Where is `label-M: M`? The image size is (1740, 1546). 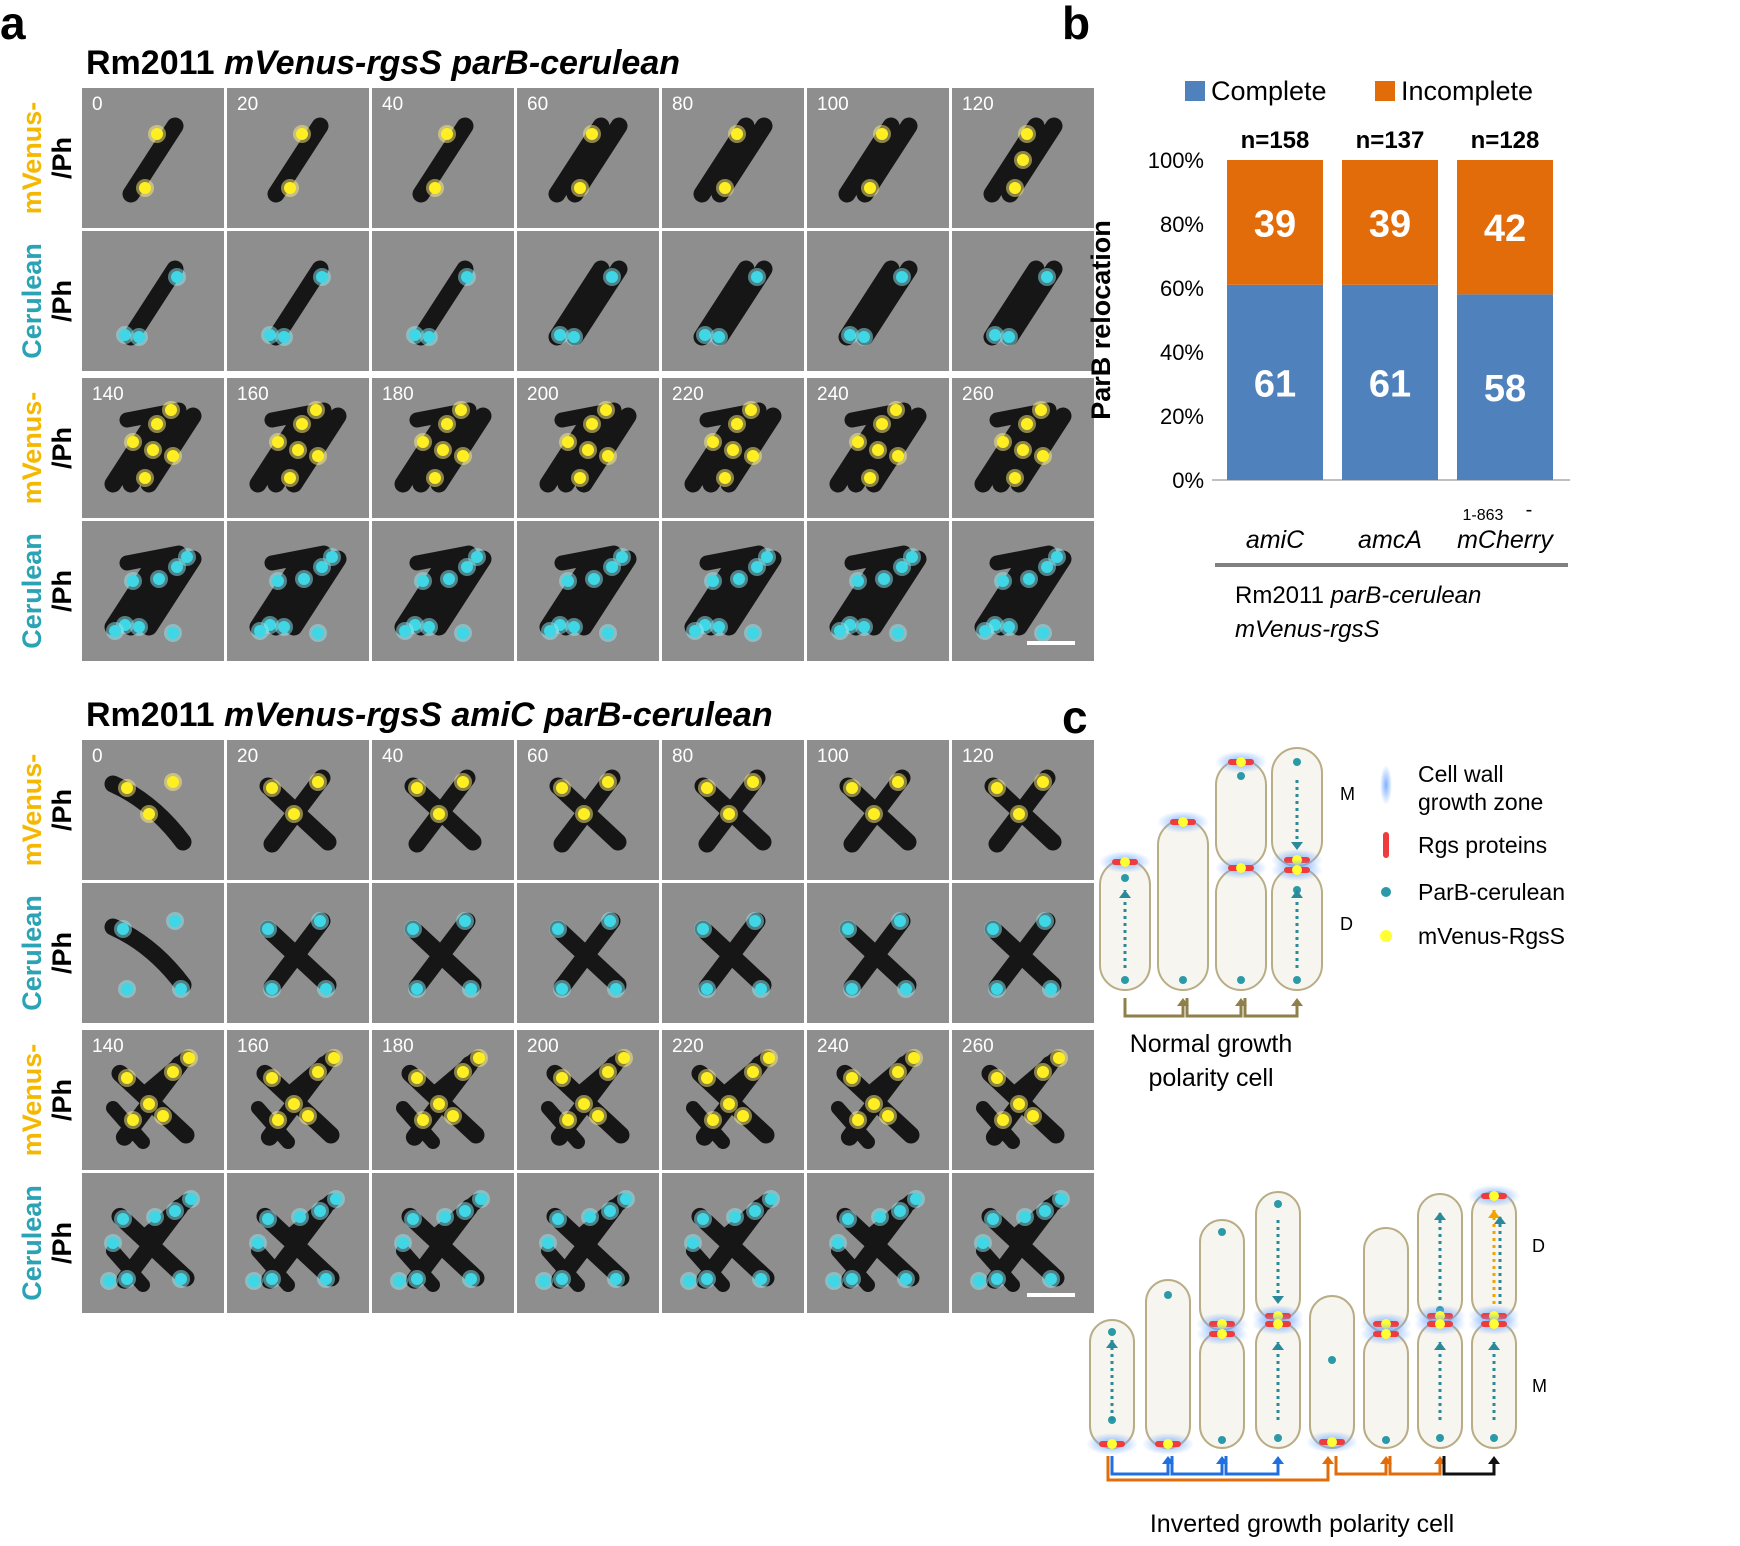
label-M: M is located at coordinates (1347, 794).